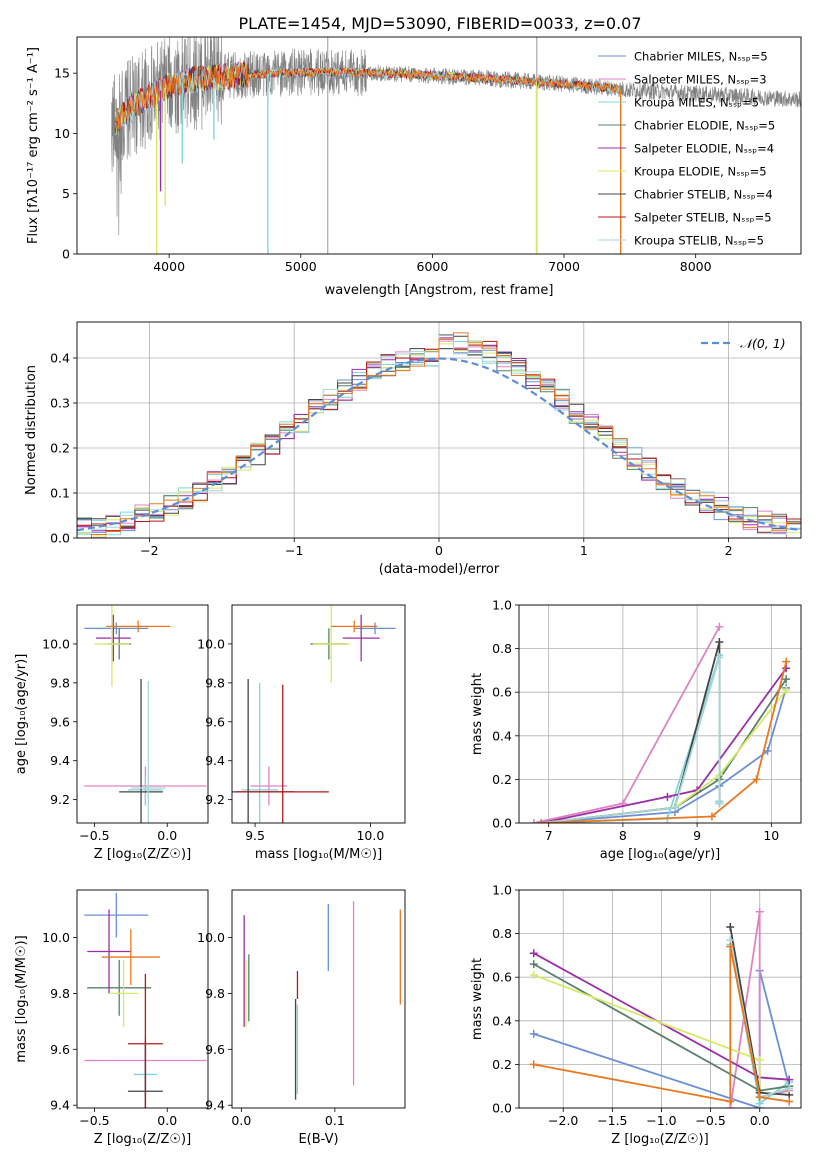  What do you see at coordinates (699, 241) in the screenshot?
I see `legend-entry: Kroupa STELIB, Nₛₛₚ=5` at bounding box center [699, 241].